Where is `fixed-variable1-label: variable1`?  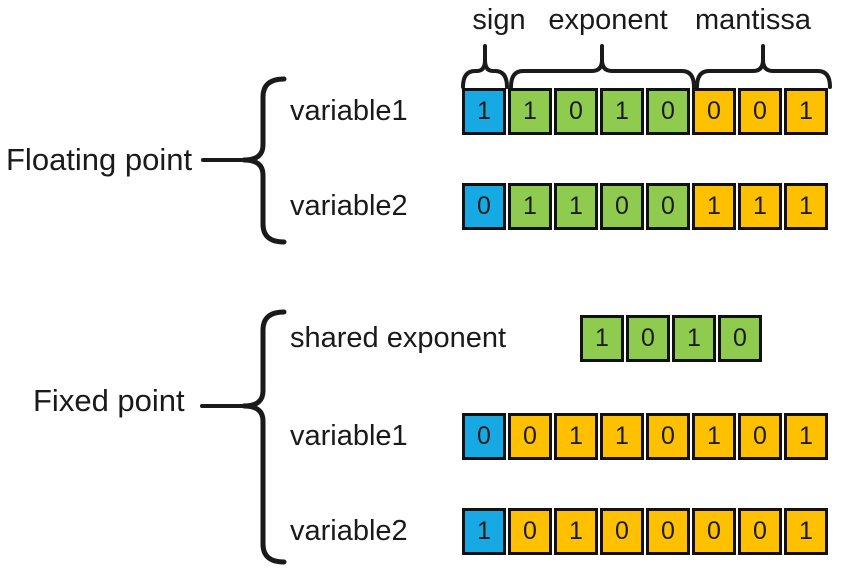
fixed-variable1-label: variable1 is located at coordinates (349, 436).